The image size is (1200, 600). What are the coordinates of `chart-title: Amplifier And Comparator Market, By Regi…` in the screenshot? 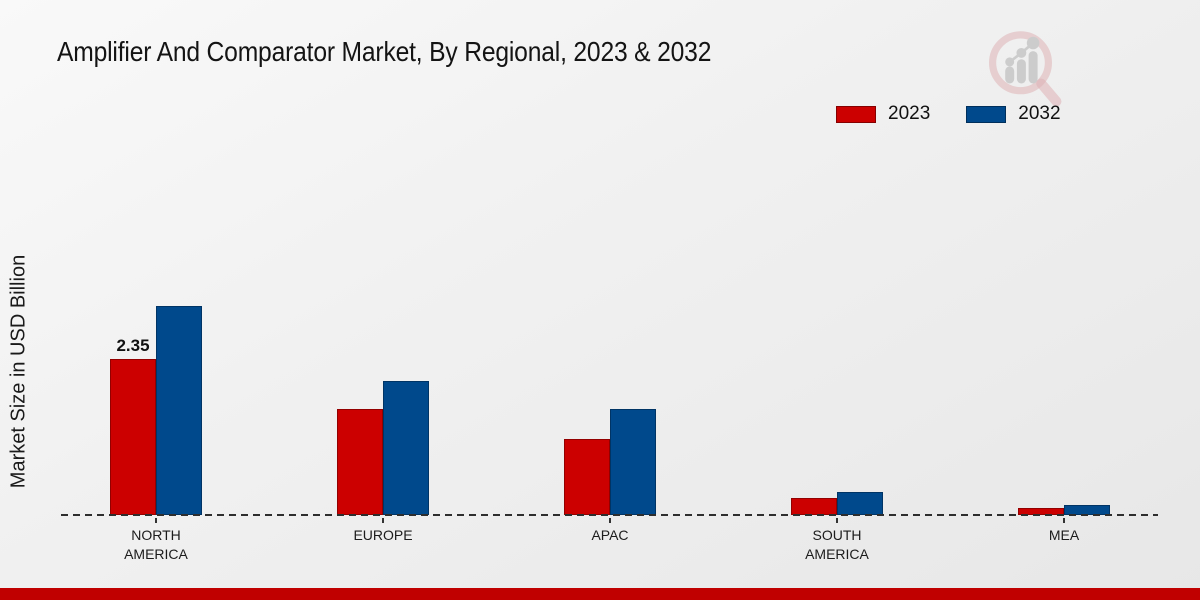 It's located at (384, 51).